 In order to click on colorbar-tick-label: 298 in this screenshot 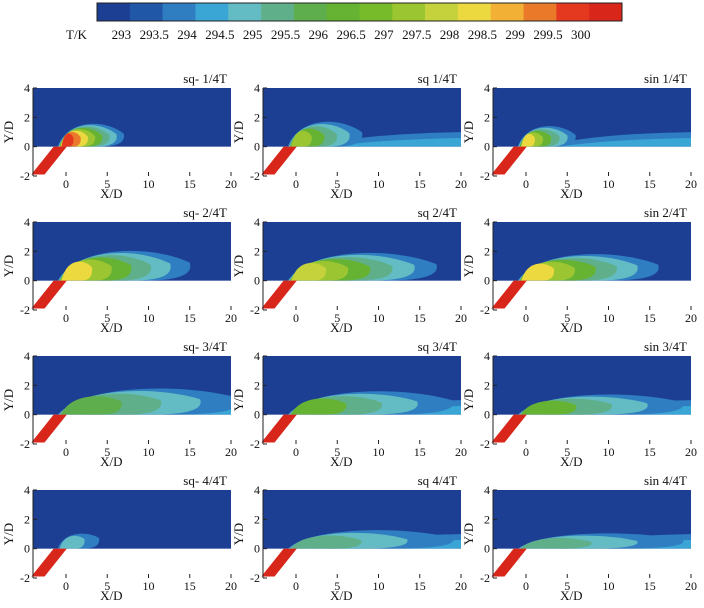, I will do `click(450, 34)`.